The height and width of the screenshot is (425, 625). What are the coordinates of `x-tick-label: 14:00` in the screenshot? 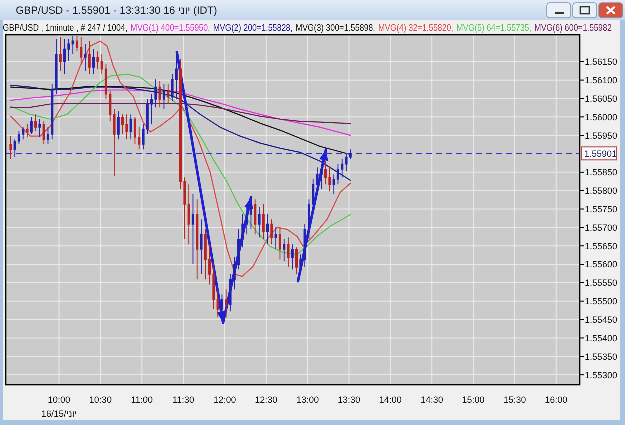 It's located at (390, 400).